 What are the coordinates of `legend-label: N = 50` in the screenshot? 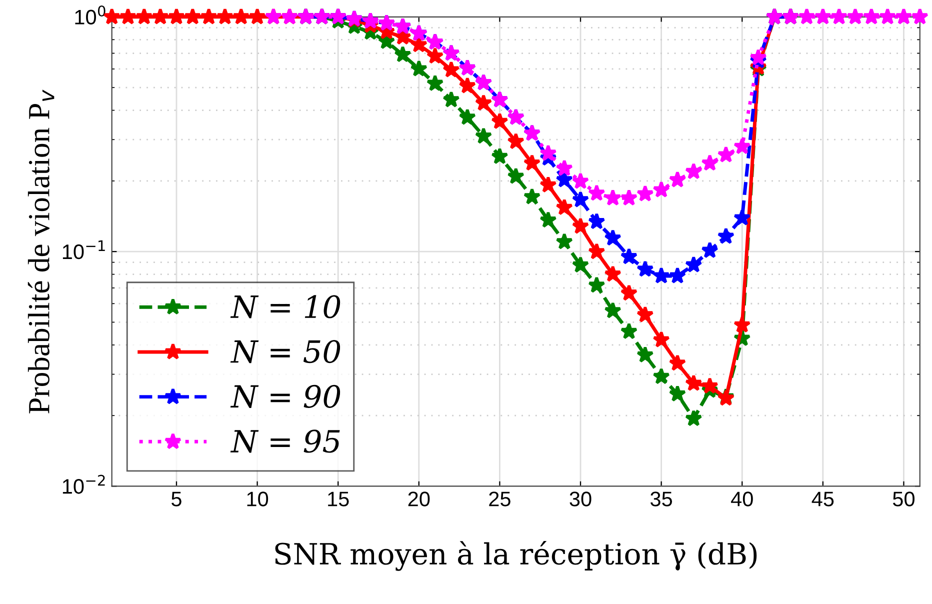 It's located at (285, 352).